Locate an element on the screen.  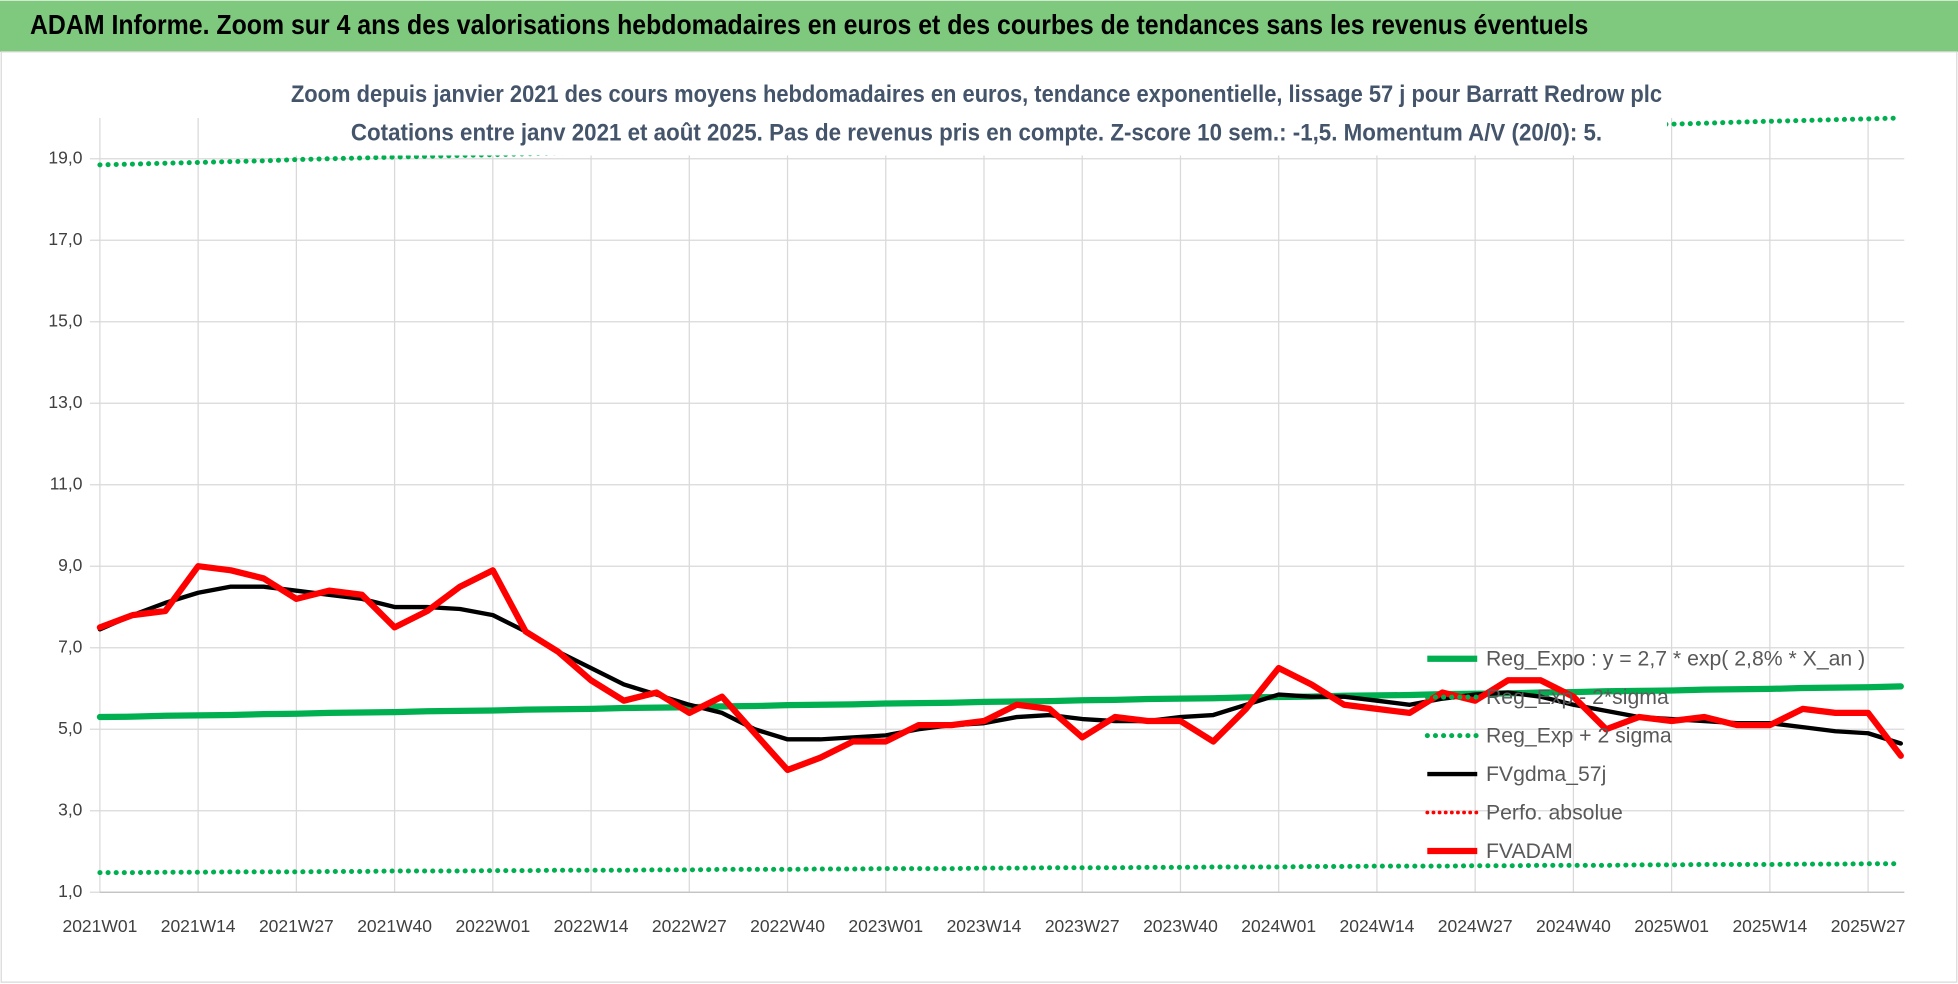
y-tick-label: 19,0 is located at coordinates (65, 157).